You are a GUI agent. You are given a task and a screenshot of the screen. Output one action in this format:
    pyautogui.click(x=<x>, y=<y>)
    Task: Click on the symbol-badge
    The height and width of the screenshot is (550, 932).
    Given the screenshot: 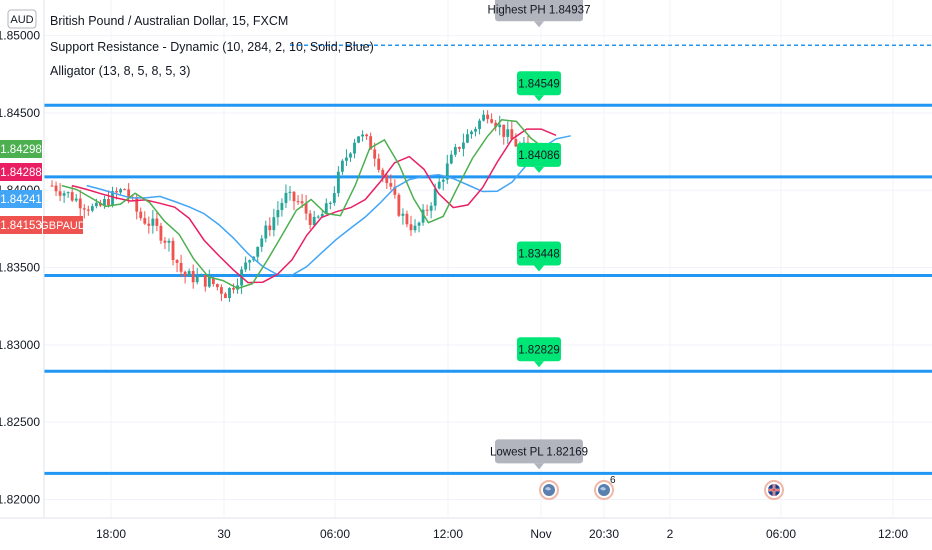 What is the action you would take?
    pyautogui.click(x=63, y=225)
    